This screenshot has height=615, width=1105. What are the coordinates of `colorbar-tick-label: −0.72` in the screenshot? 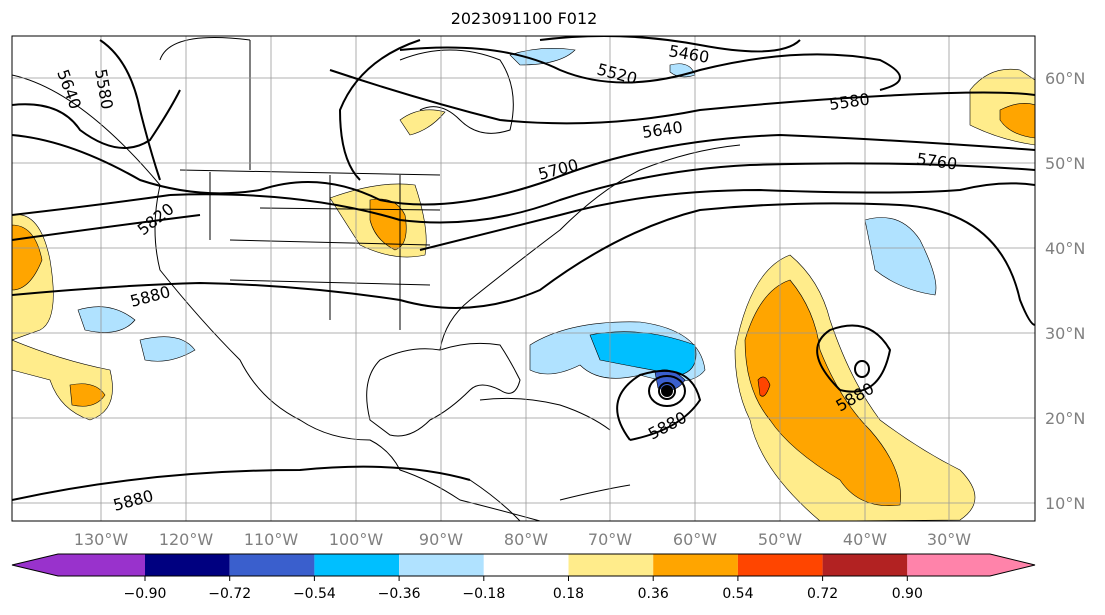 It's located at (229, 594).